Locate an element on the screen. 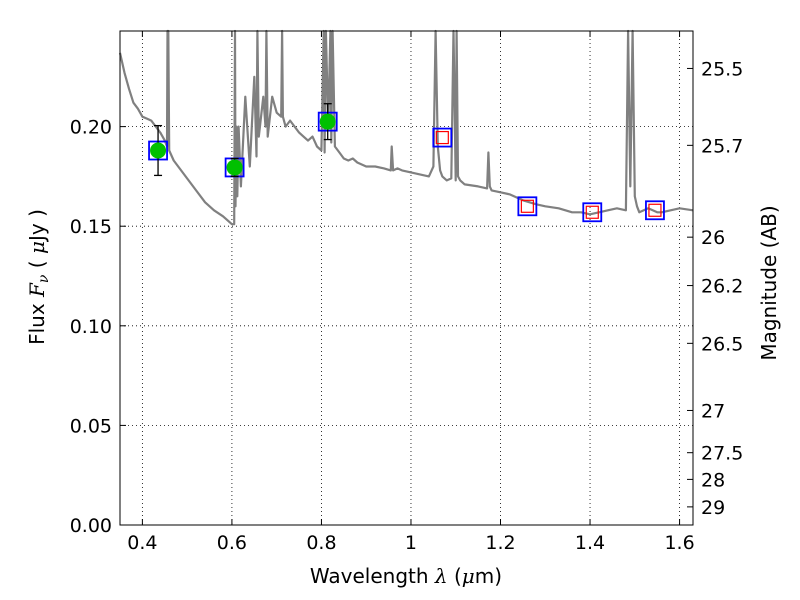 This screenshot has width=800, height=600. y-axis-label: Flux Fν ( μJy ) is located at coordinates (38, 277).